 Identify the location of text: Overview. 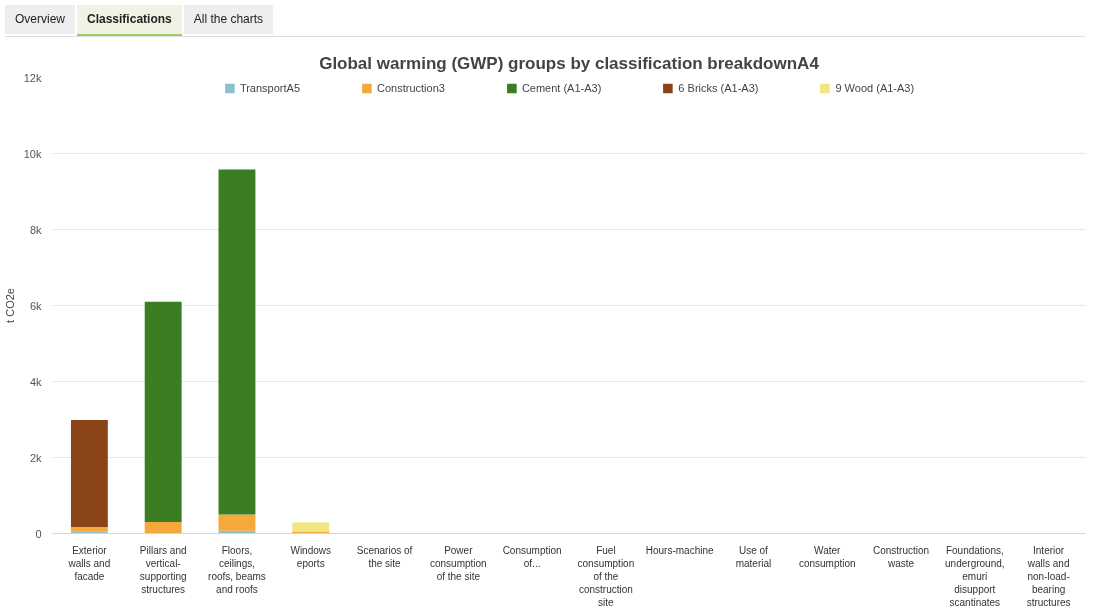
(40, 20).